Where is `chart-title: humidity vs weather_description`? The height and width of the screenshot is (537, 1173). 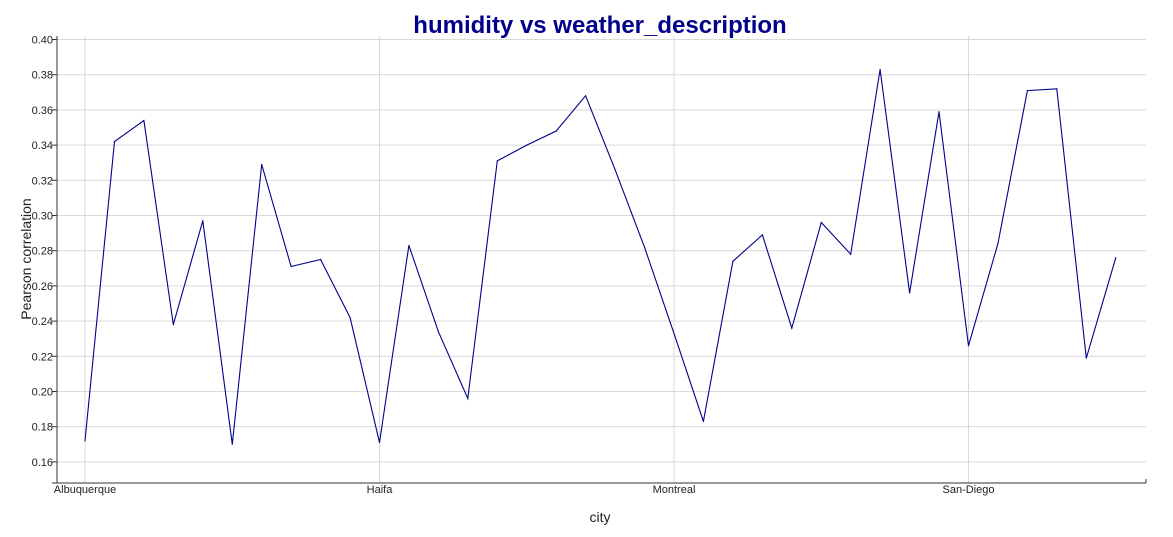 chart-title: humidity vs weather_description is located at coordinates (599, 25).